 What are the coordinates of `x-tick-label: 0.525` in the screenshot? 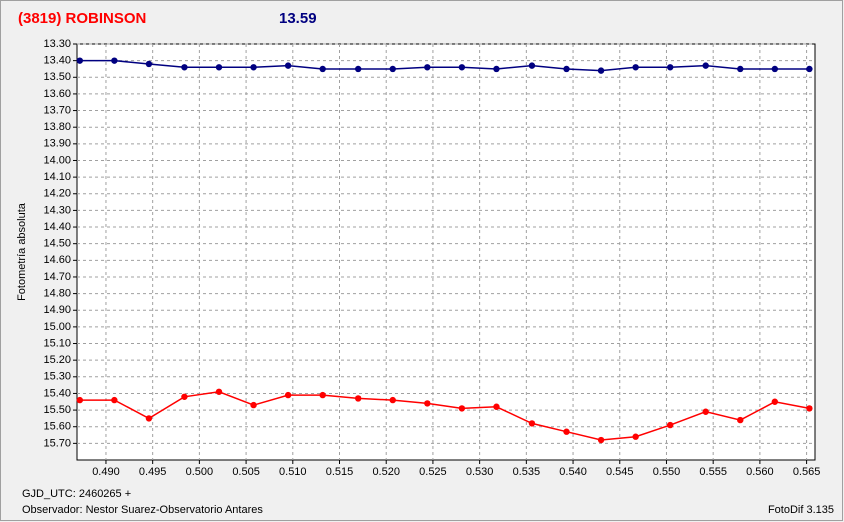 It's located at (433, 472).